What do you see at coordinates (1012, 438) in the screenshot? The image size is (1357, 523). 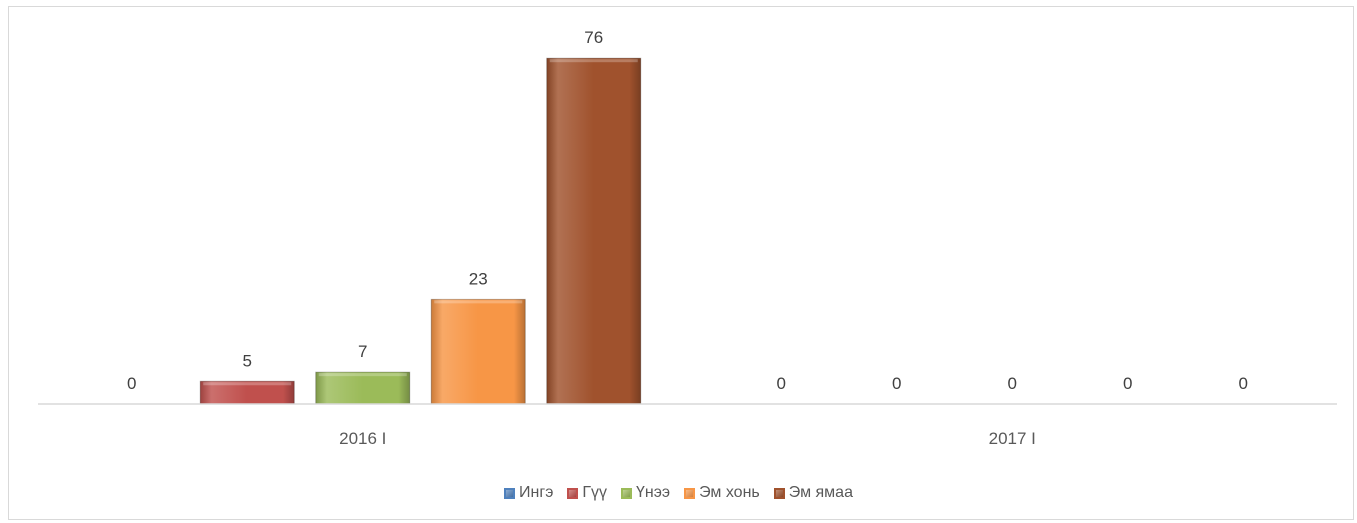 I see `x-tick-label: 2017 I` at bounding box center [1012, 438].